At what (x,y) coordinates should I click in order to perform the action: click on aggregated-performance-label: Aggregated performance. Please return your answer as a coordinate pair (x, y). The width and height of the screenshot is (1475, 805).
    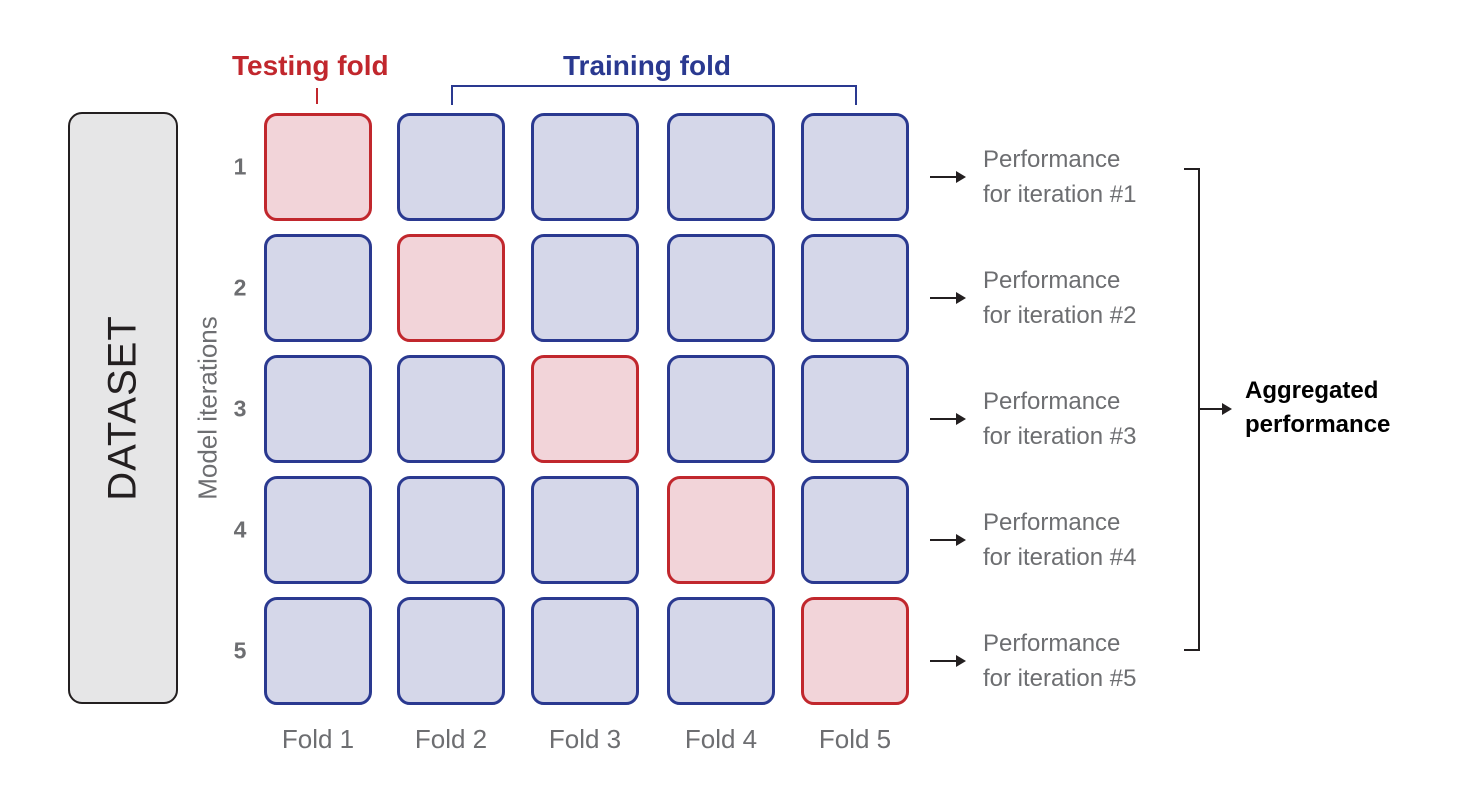
    Looking at the image, I should click on (1317, 408).